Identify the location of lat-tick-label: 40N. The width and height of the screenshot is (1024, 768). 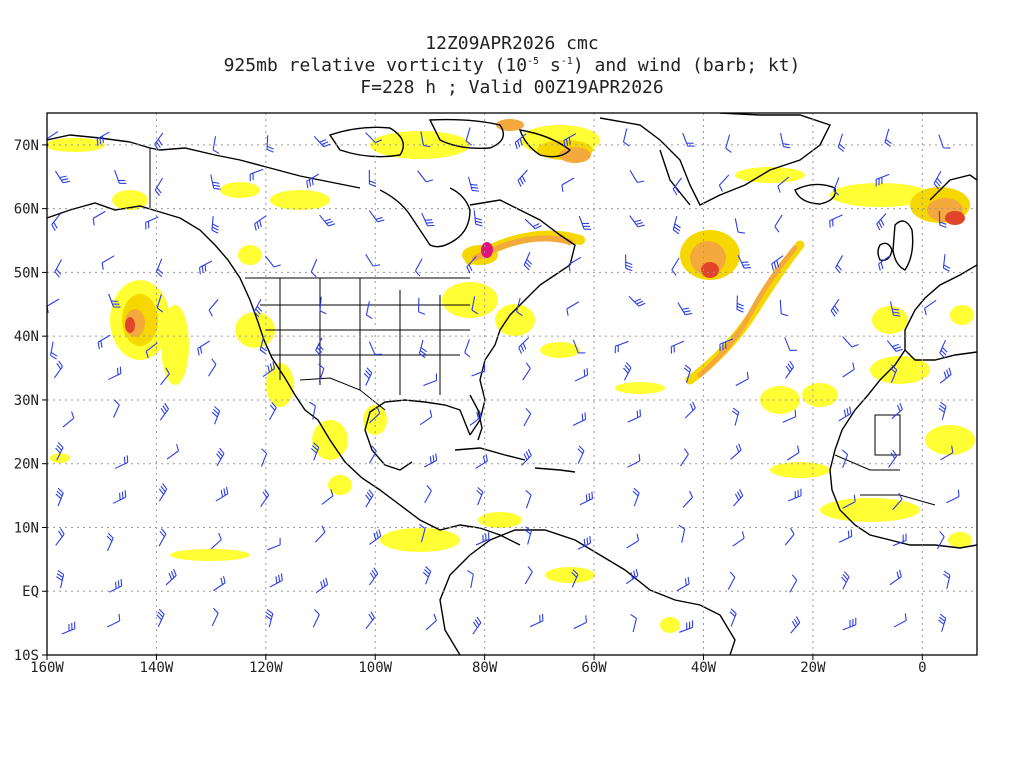
(26, 337).